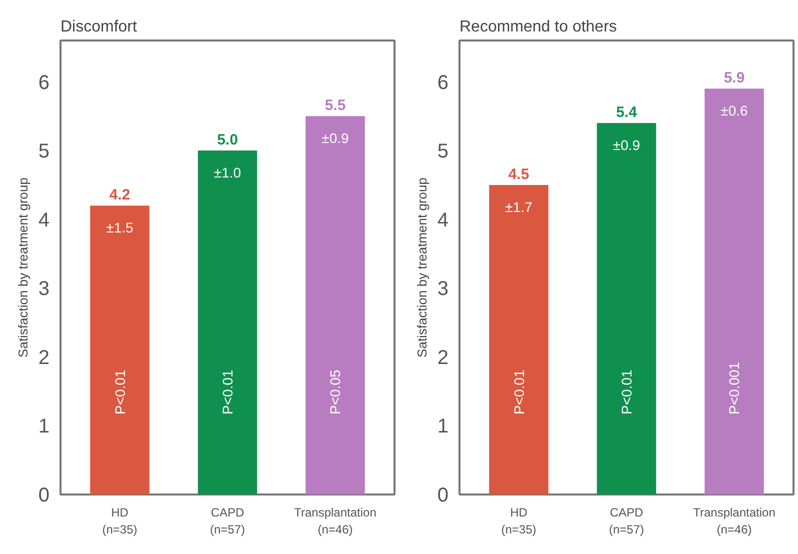 The height and width of the screenshot is (554, 798). Describe the element at coordinates (119, 195) in the screenshot. I see `data-label: 4.2` at that location.